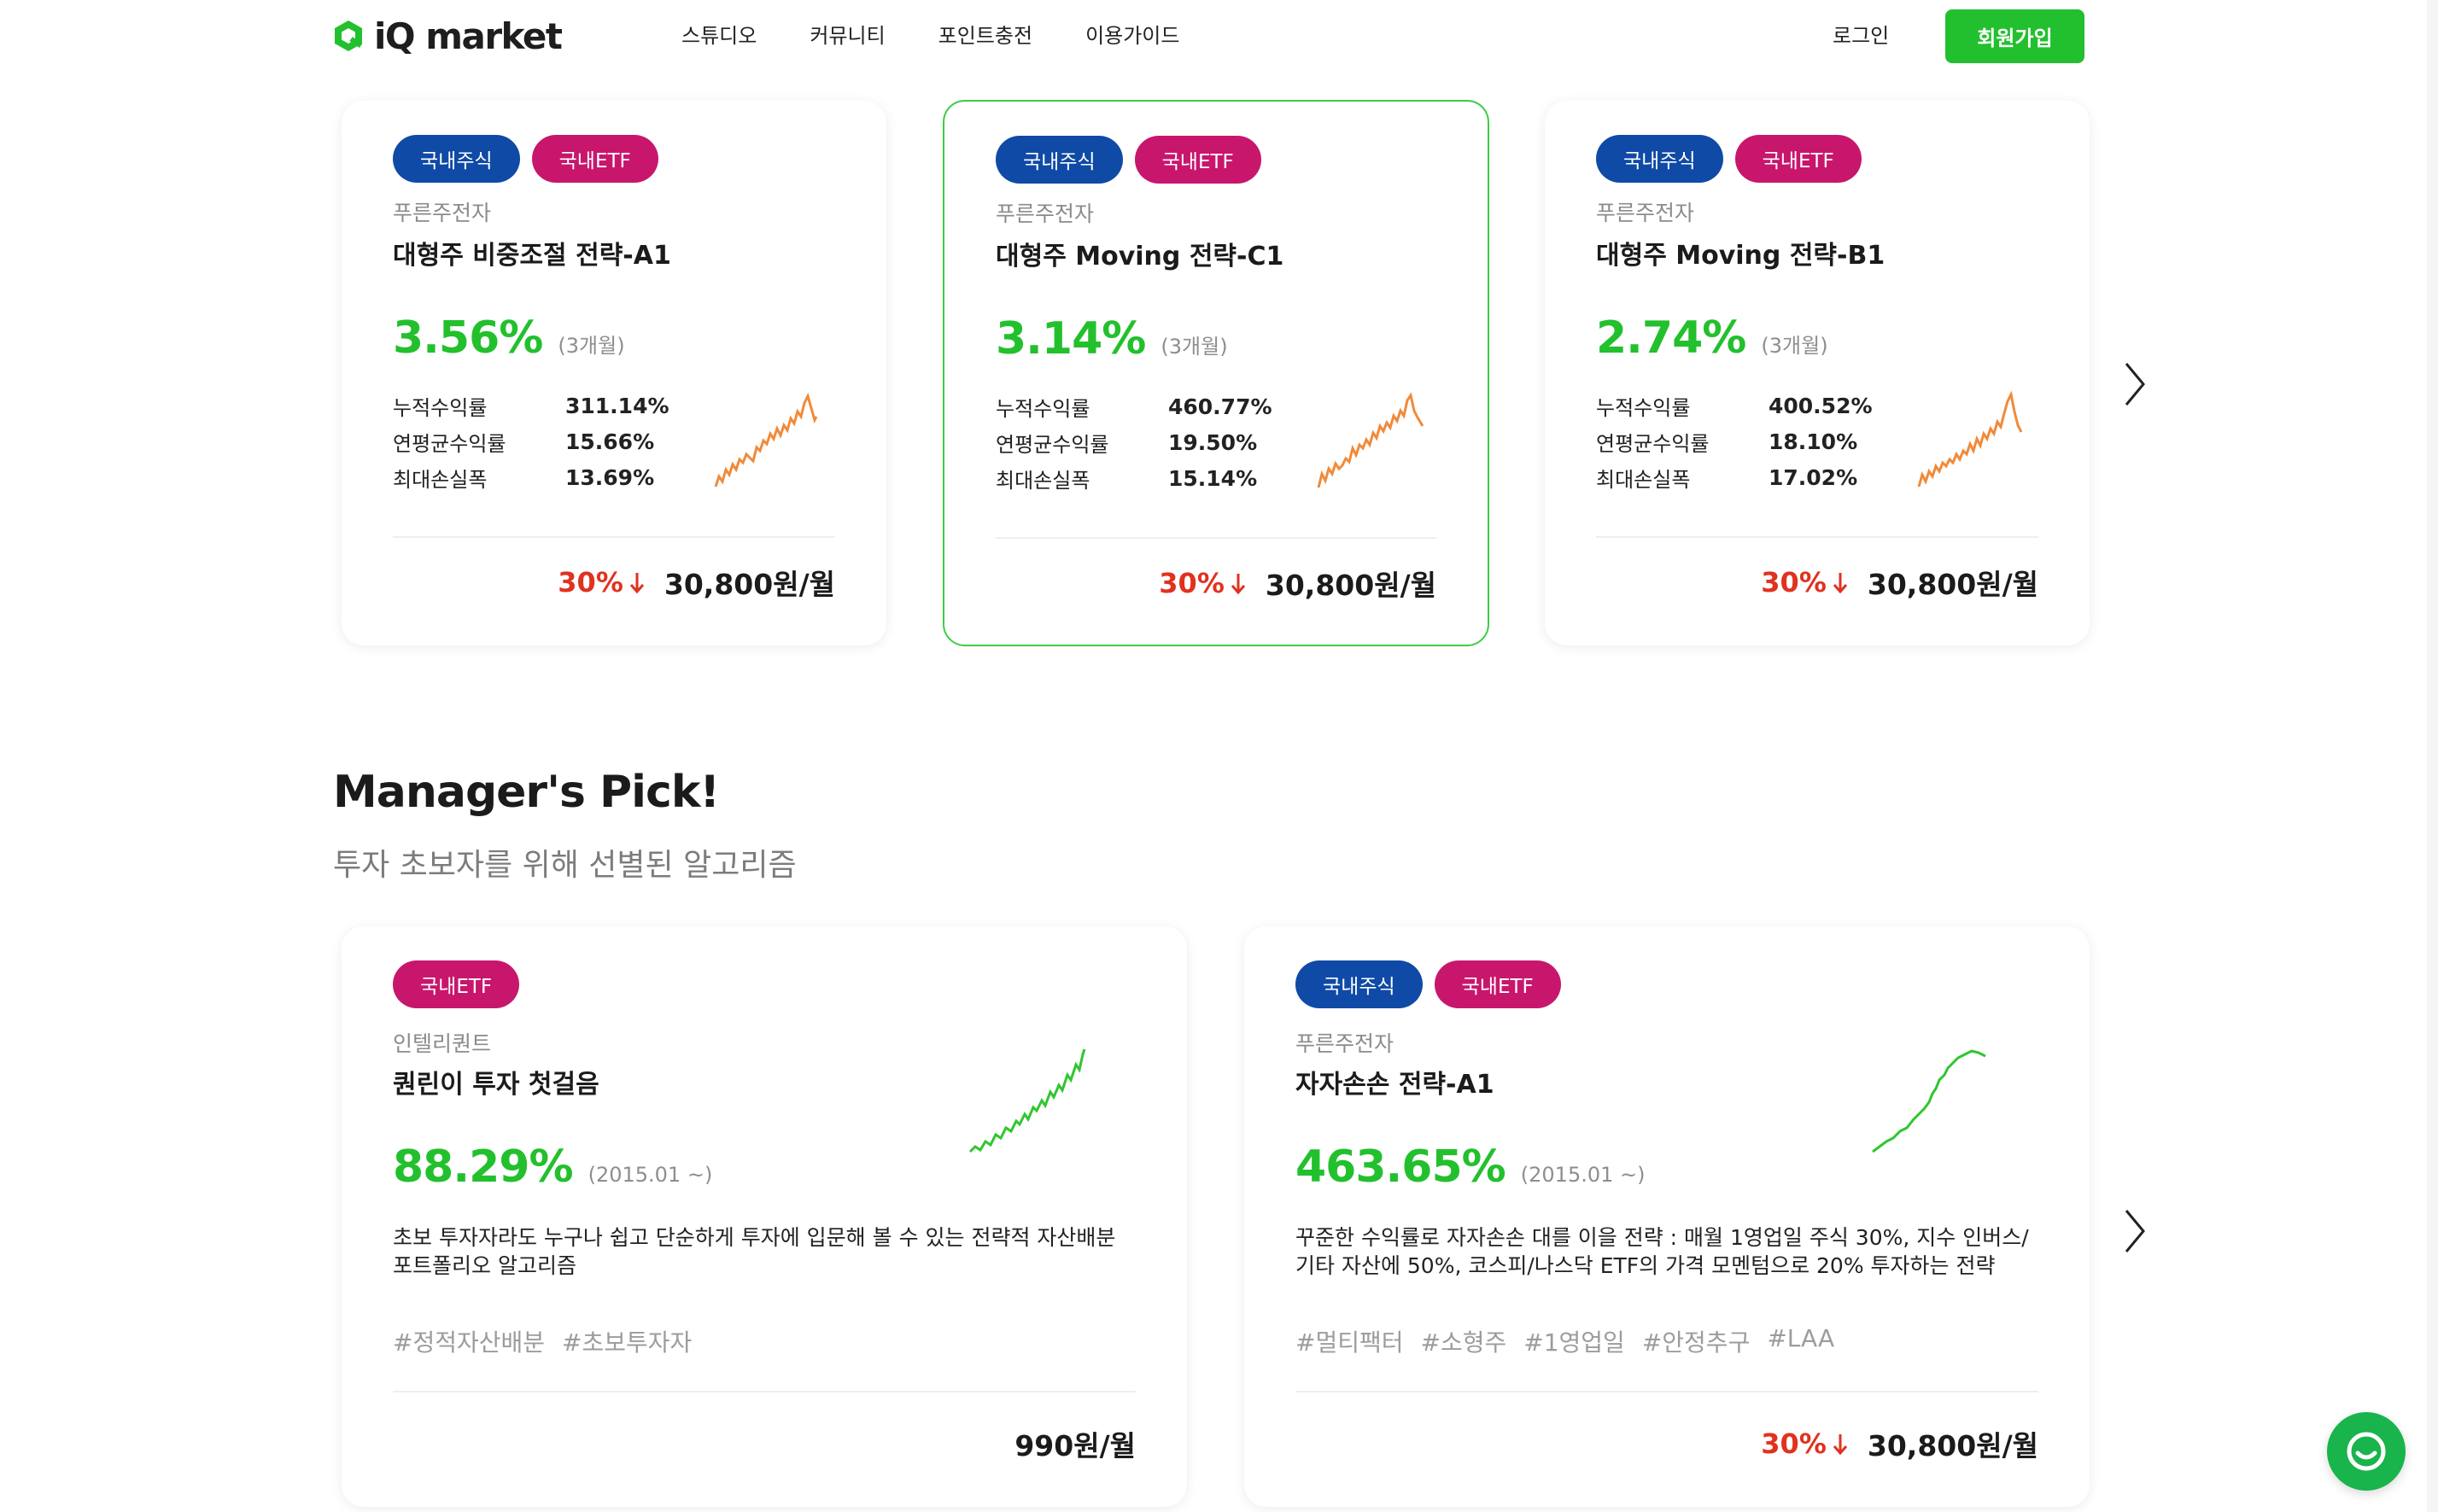 This screenshot has height=1512, width=2438. I want to click on logo: iQ market, so click(447, 36).